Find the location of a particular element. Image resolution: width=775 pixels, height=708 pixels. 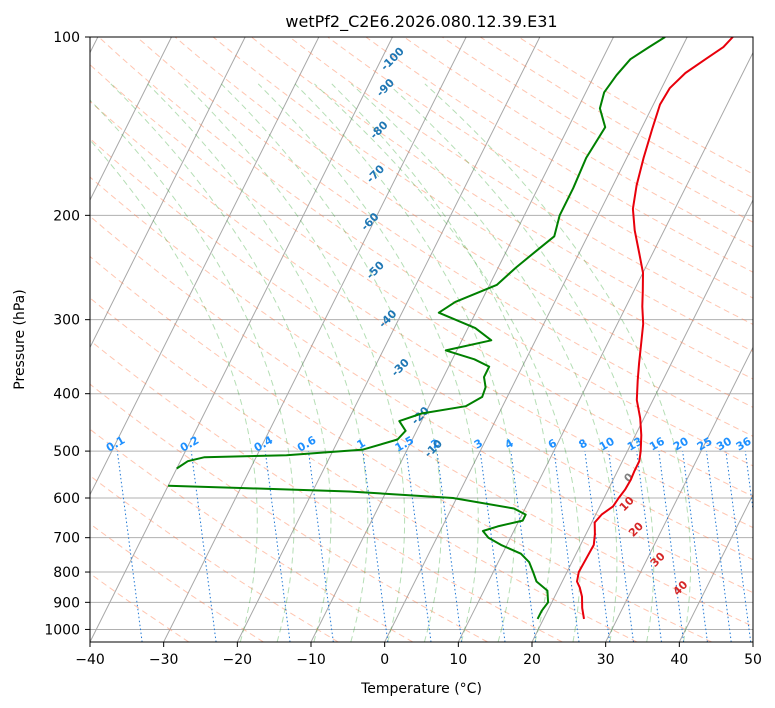

x-tick-label: 10 is located at coordinates (458, 660).